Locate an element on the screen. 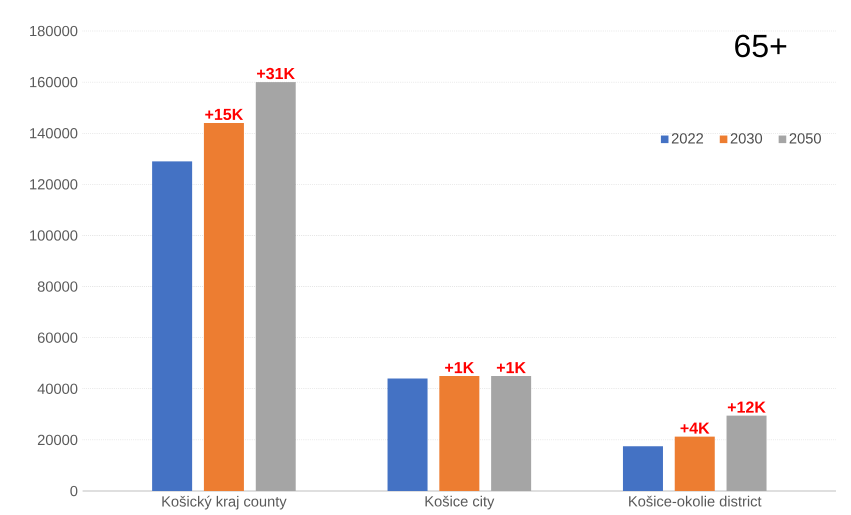 The width and height of the screenshot is (851, 515). y-tick-label: 180000 is located at coordinates (54, 31).